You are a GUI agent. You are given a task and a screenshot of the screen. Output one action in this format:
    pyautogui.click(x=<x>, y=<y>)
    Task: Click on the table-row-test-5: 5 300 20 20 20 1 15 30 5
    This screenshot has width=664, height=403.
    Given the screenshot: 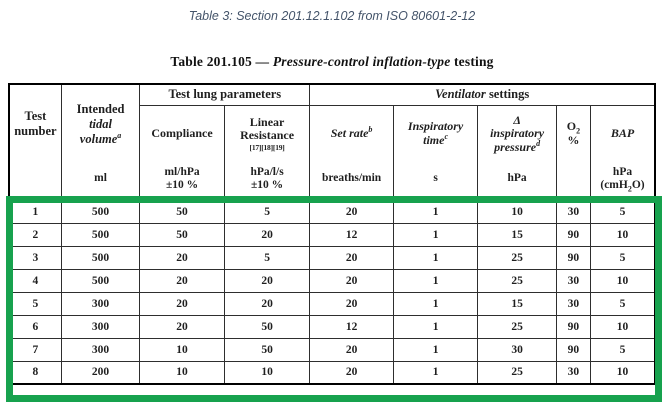 What is the action you would take?
    pyautogui.click(x=332, y=303)
    